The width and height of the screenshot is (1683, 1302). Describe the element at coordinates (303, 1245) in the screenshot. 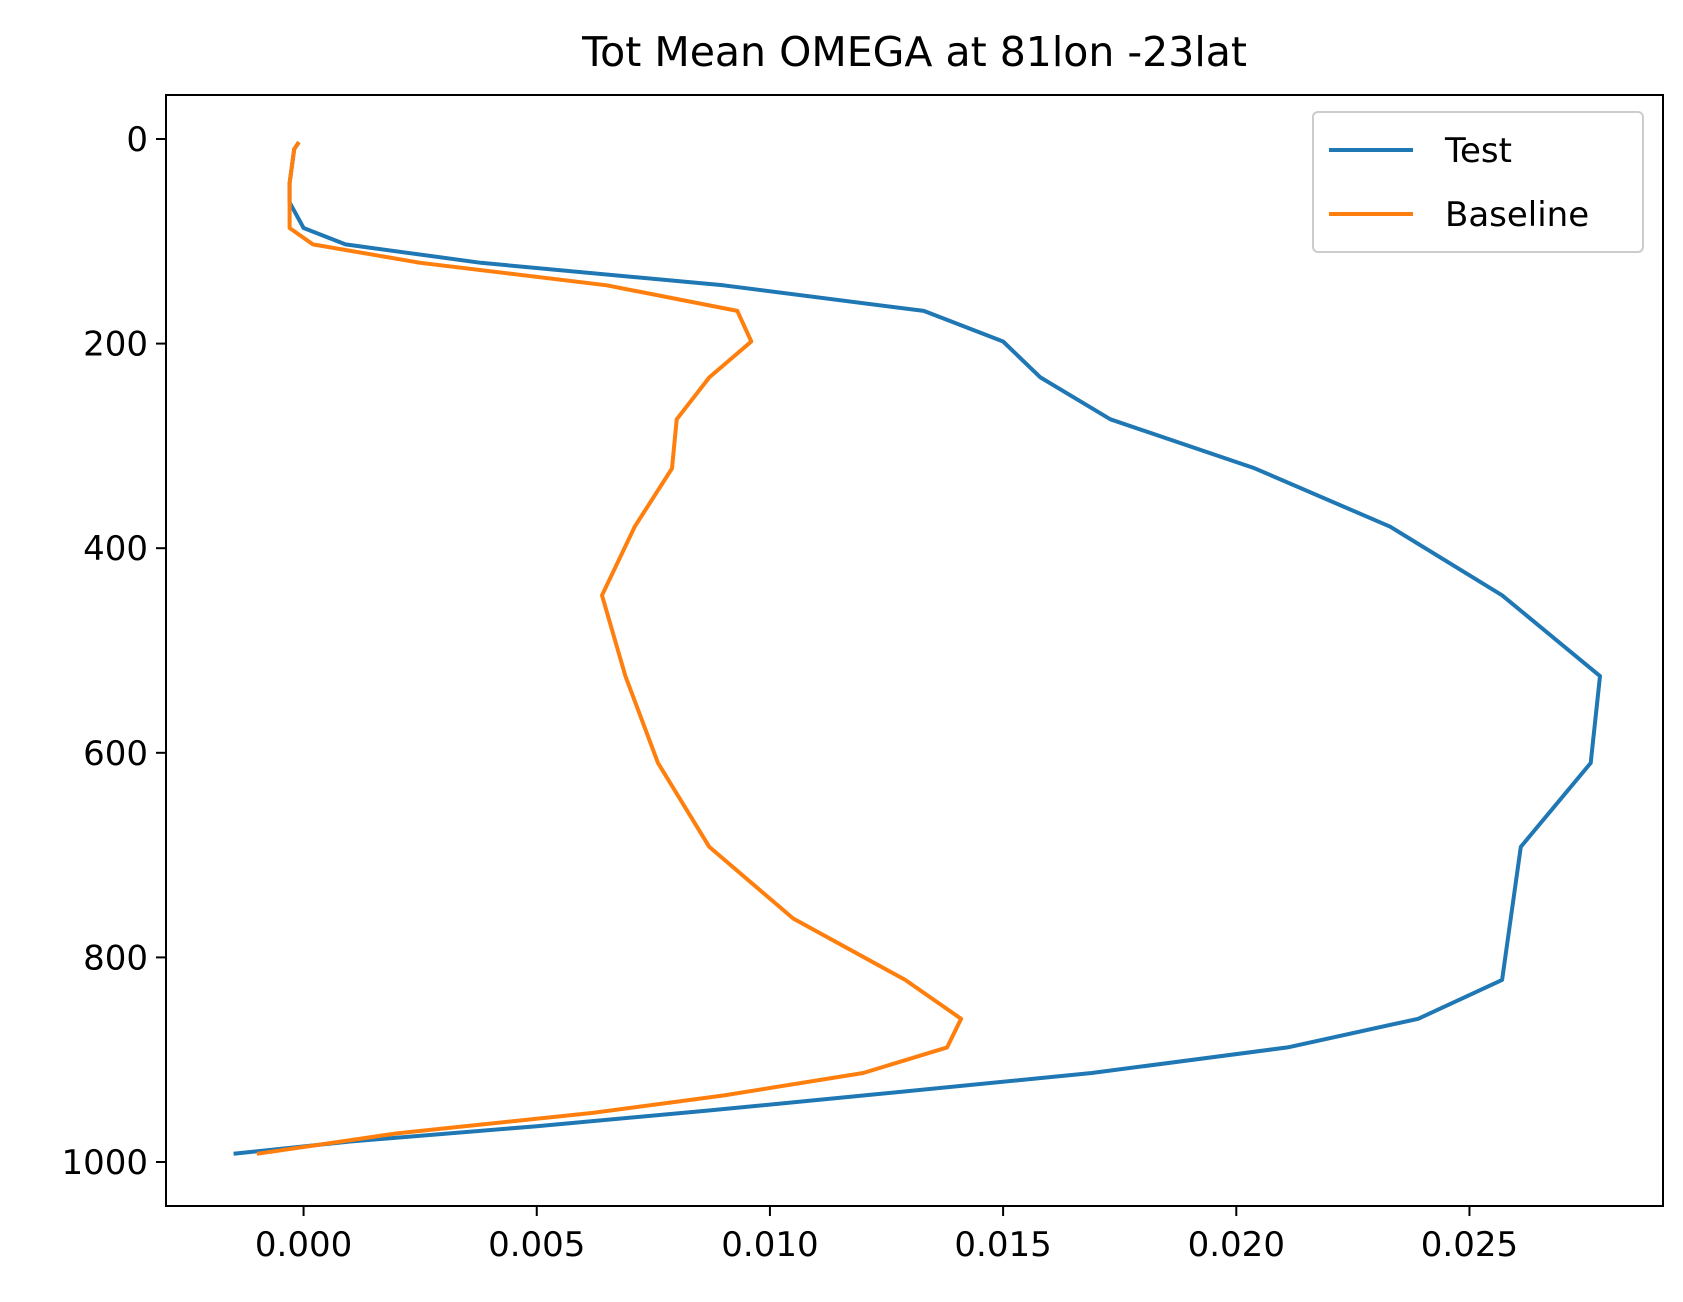

I see `x-tick-label: 0.000` at that location.